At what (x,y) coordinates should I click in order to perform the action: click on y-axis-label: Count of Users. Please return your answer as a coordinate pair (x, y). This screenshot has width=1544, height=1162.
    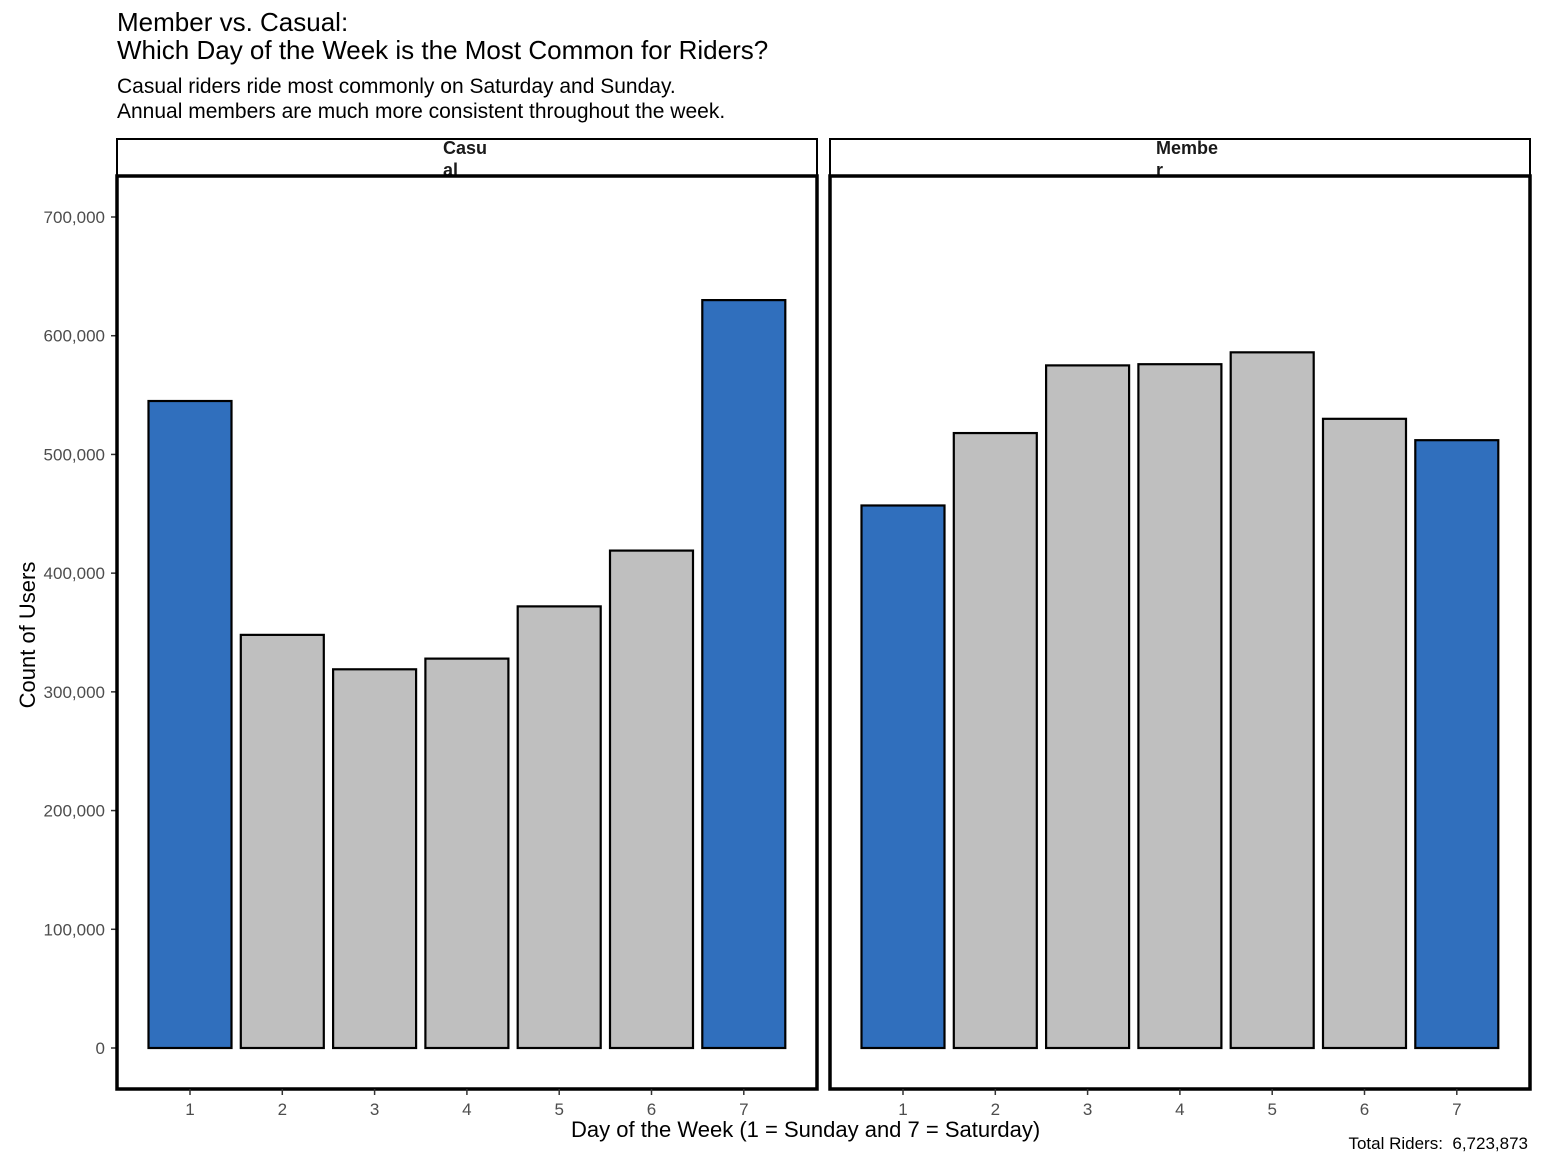
    Looking at the image, I should click on (27, 635).